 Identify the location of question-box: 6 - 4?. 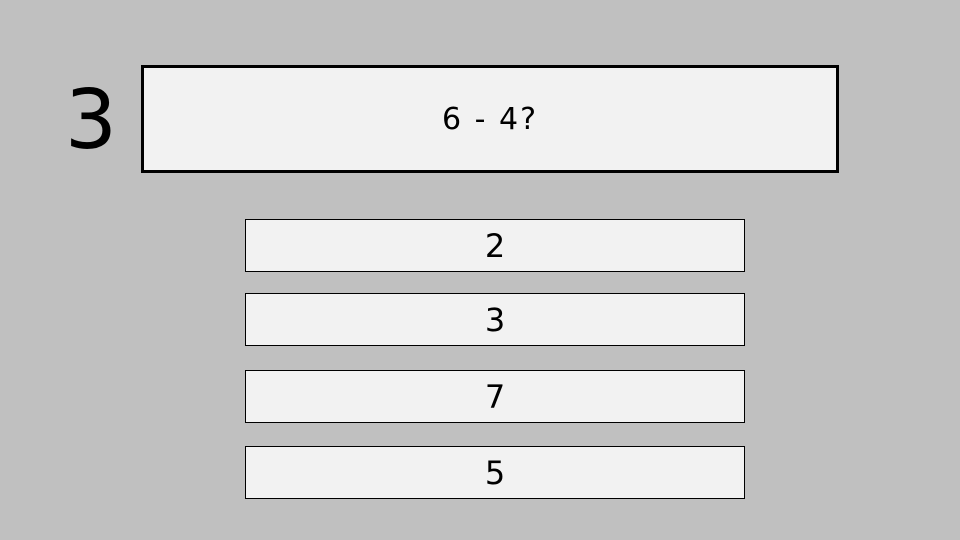
(490, 119).